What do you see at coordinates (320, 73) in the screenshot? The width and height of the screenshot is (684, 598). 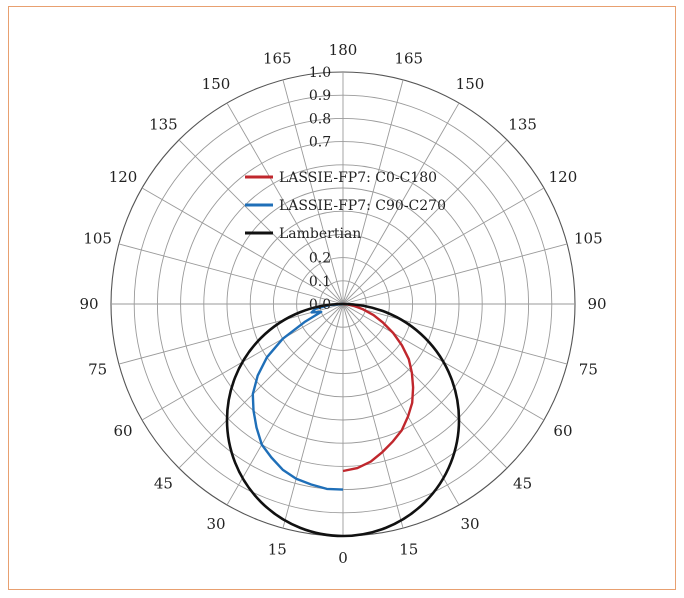 I see `radial-tick-label: 1.0` at bounding box center [320, 73].